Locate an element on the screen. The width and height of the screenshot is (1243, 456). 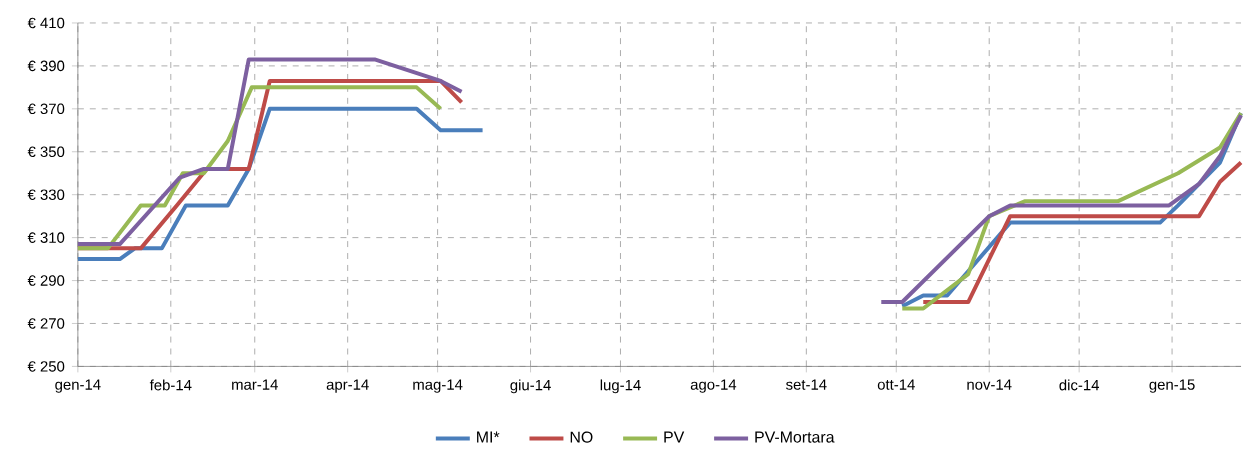
y-tick-label: € 310 is located at coordinates (46, 237).